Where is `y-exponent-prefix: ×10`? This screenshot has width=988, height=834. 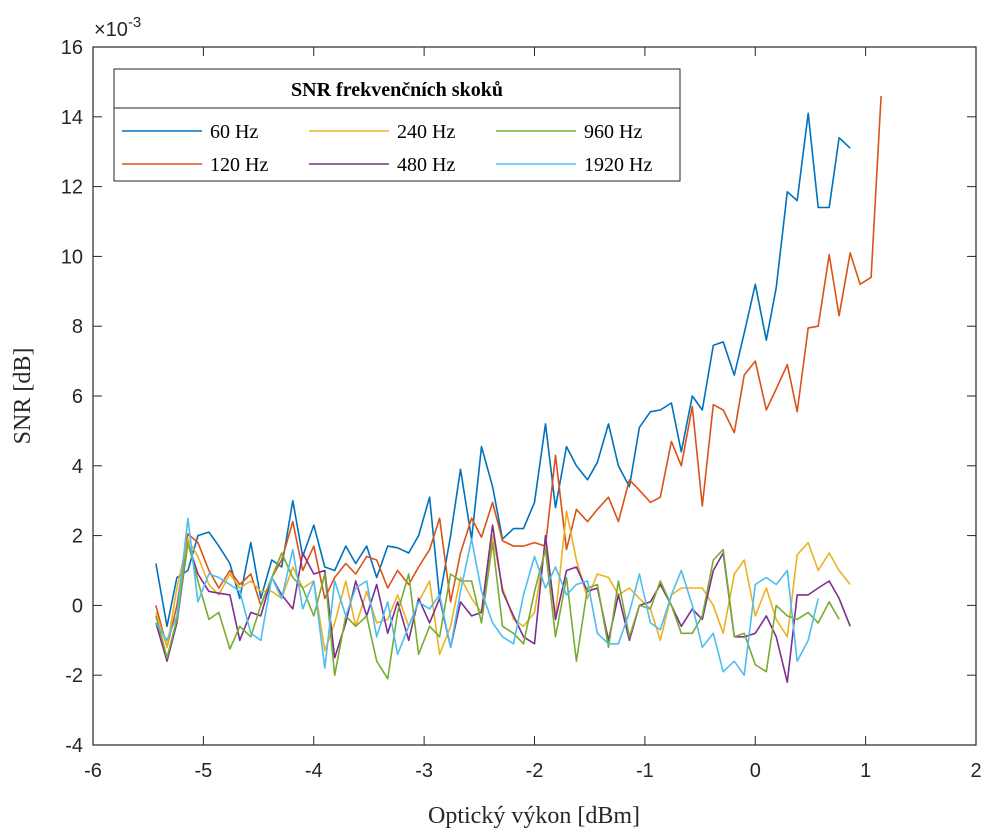 y-exponent-prefix: ×10 is located at coordinates (111, 30).